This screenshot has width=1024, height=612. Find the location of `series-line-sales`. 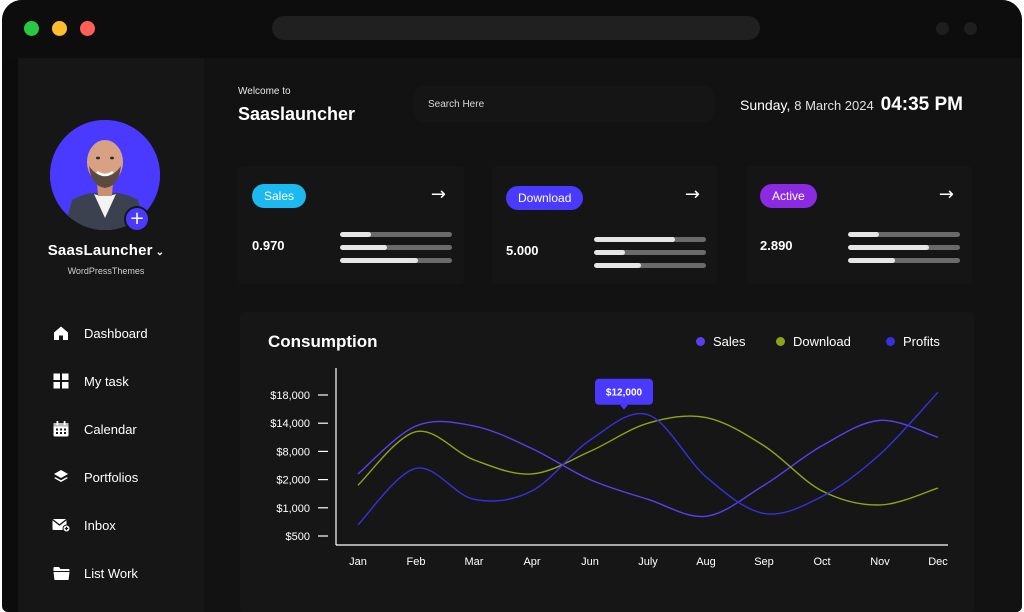

series-line-sales is located at coordinates (648, 468).